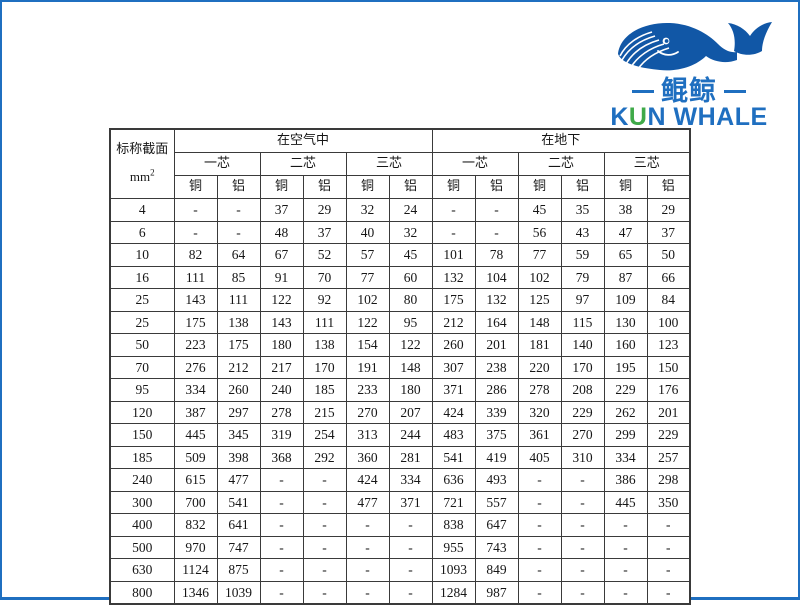 This screenshot has width=800, height=605. Describe the element at coordinates (142, 390) in the screenshot. I see `cell-nominal-section: 95` at that location.